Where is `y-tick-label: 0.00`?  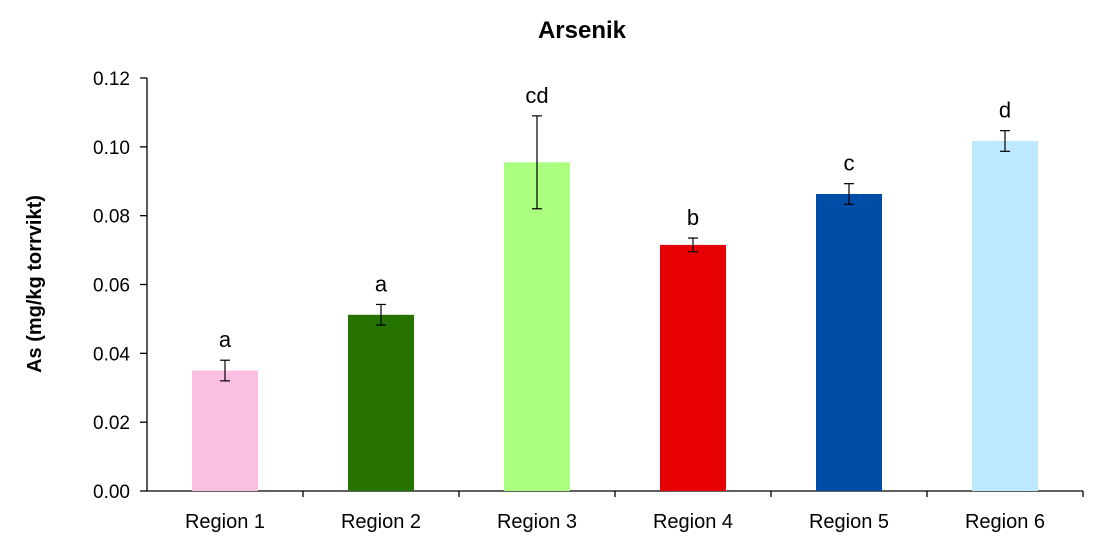
y-tick-label: 0.00 is located at coordinates (111, 492).